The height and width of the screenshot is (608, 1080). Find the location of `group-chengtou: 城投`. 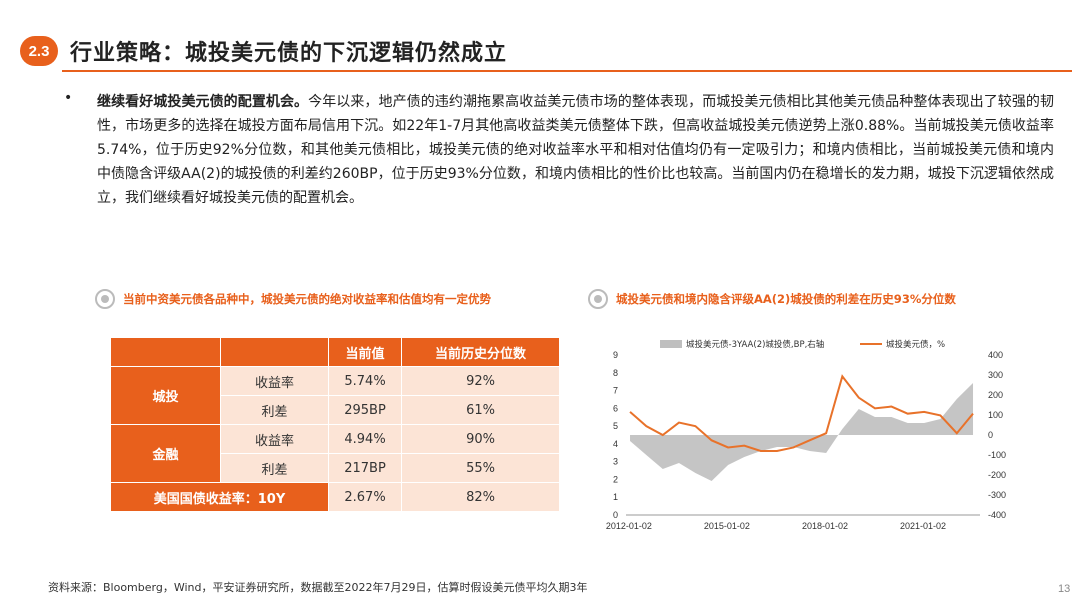

group-chengtou: 城投 is located at coordinates (165, 395).